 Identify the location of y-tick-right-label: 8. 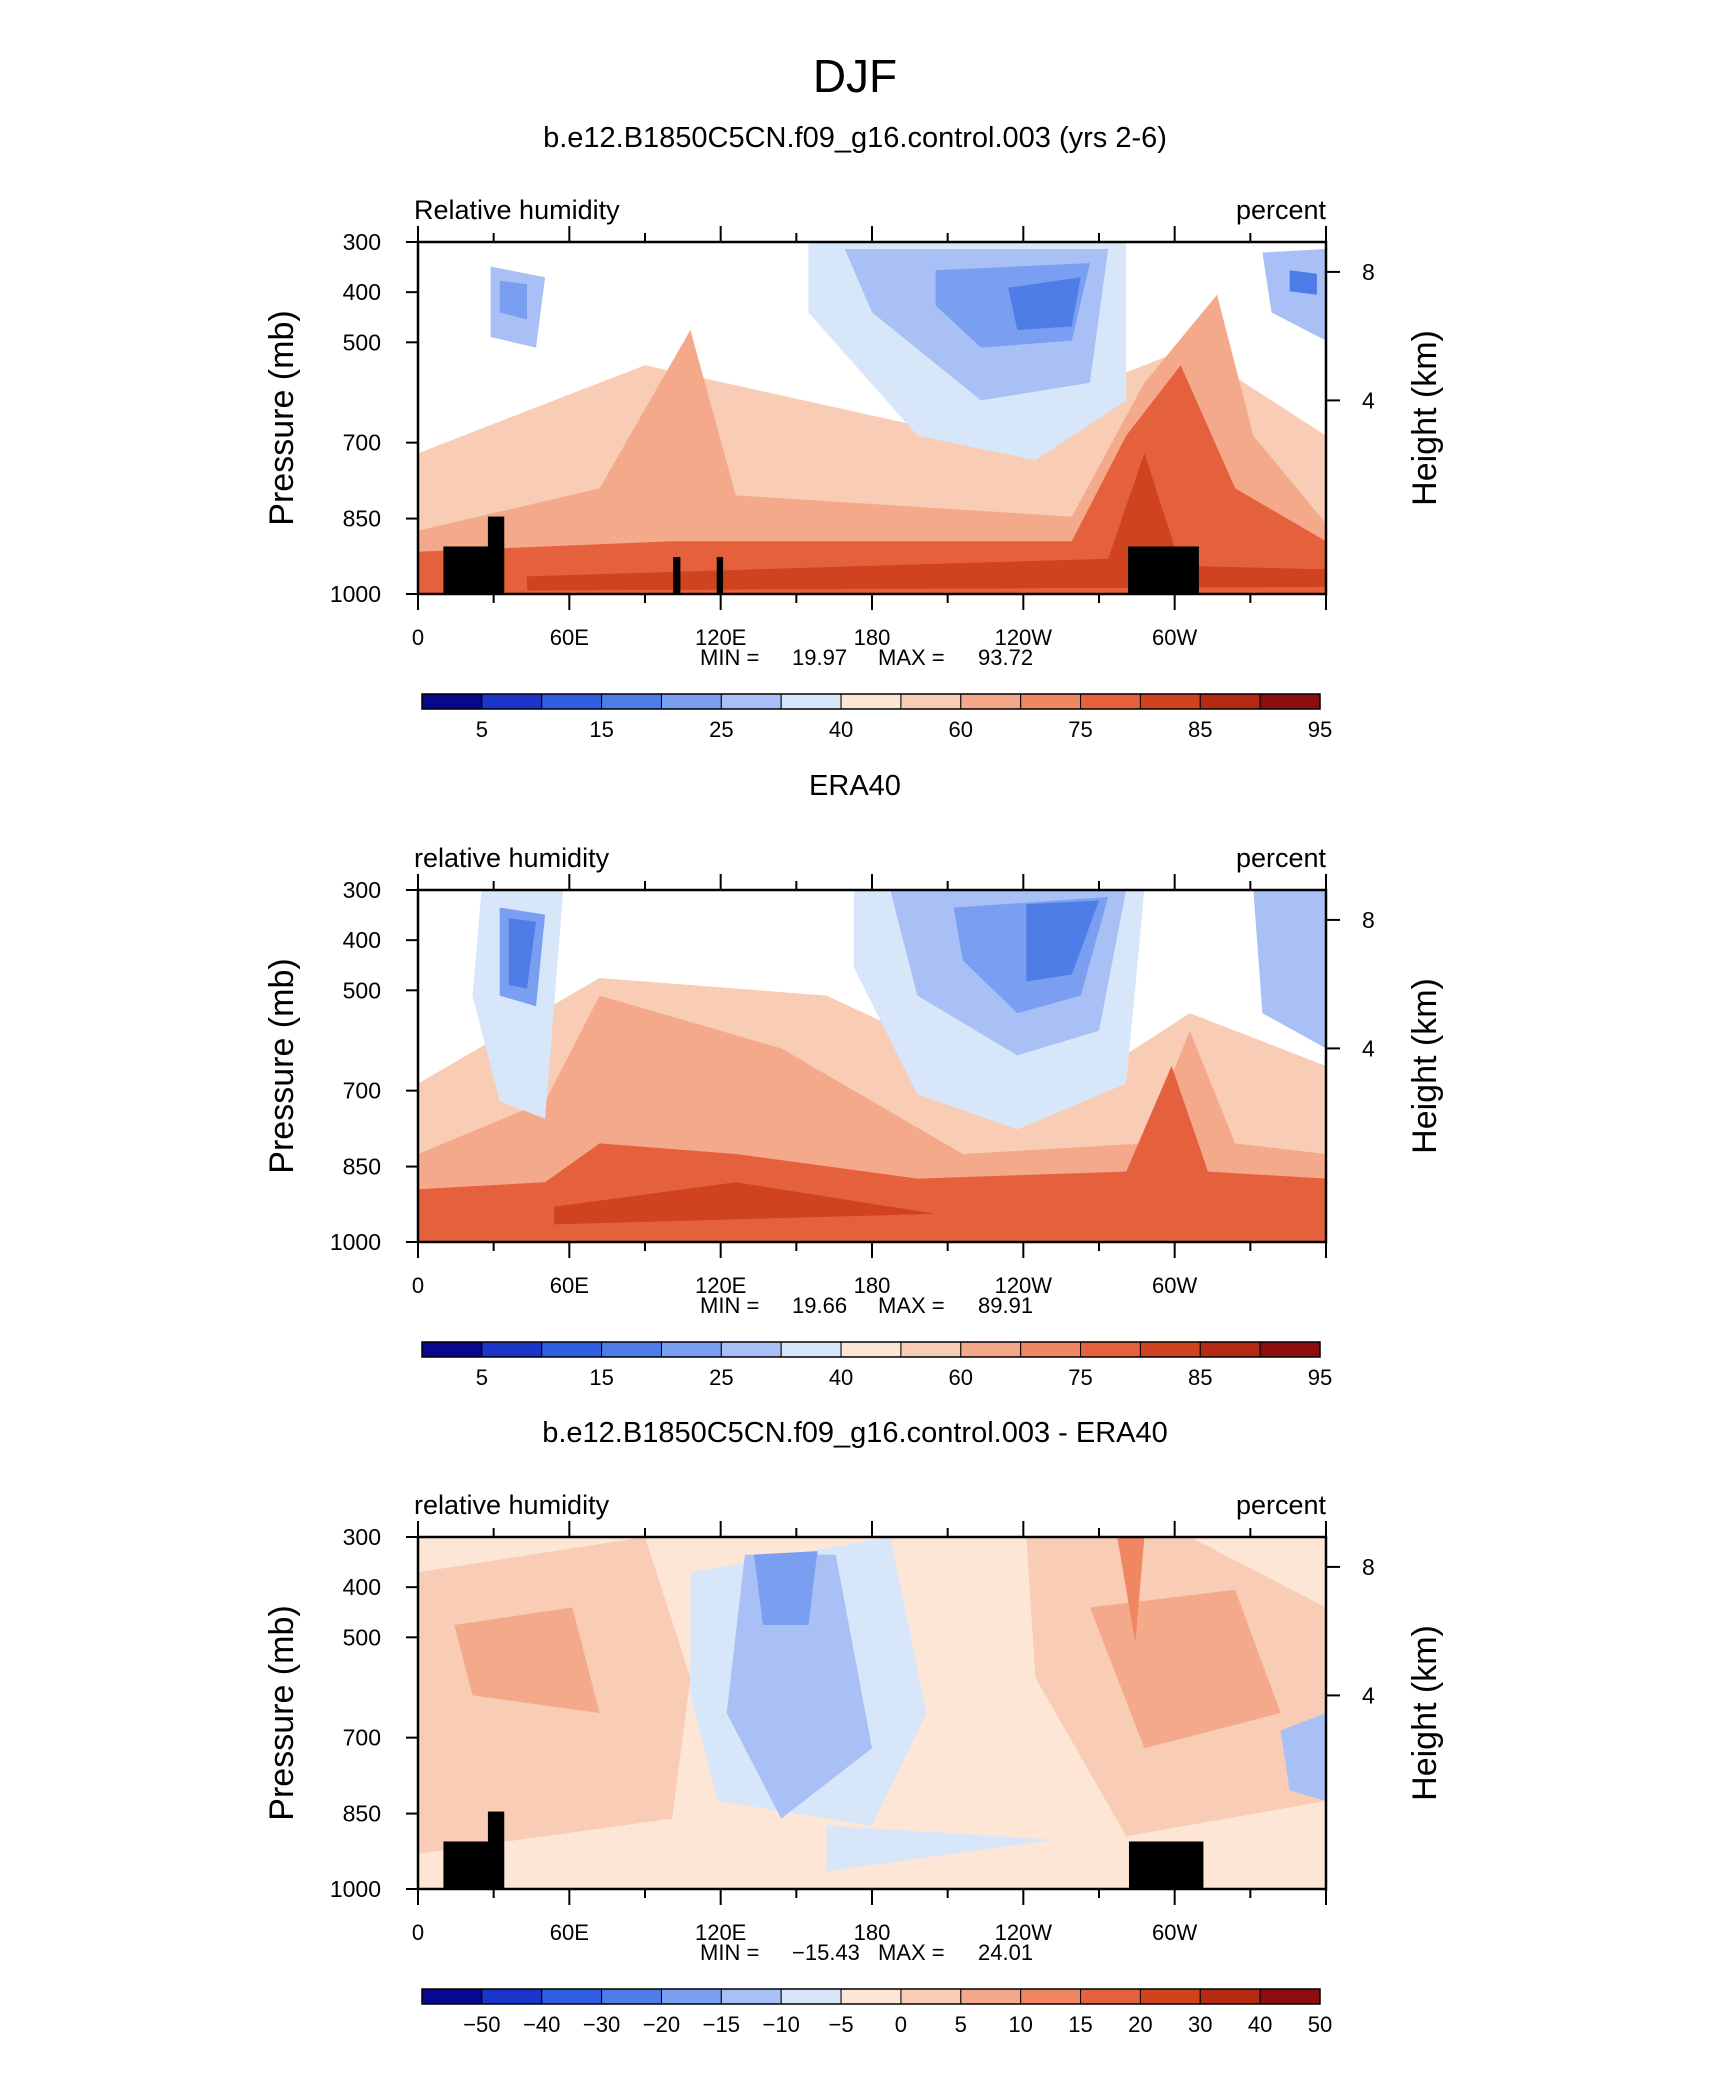
(1368, 272).